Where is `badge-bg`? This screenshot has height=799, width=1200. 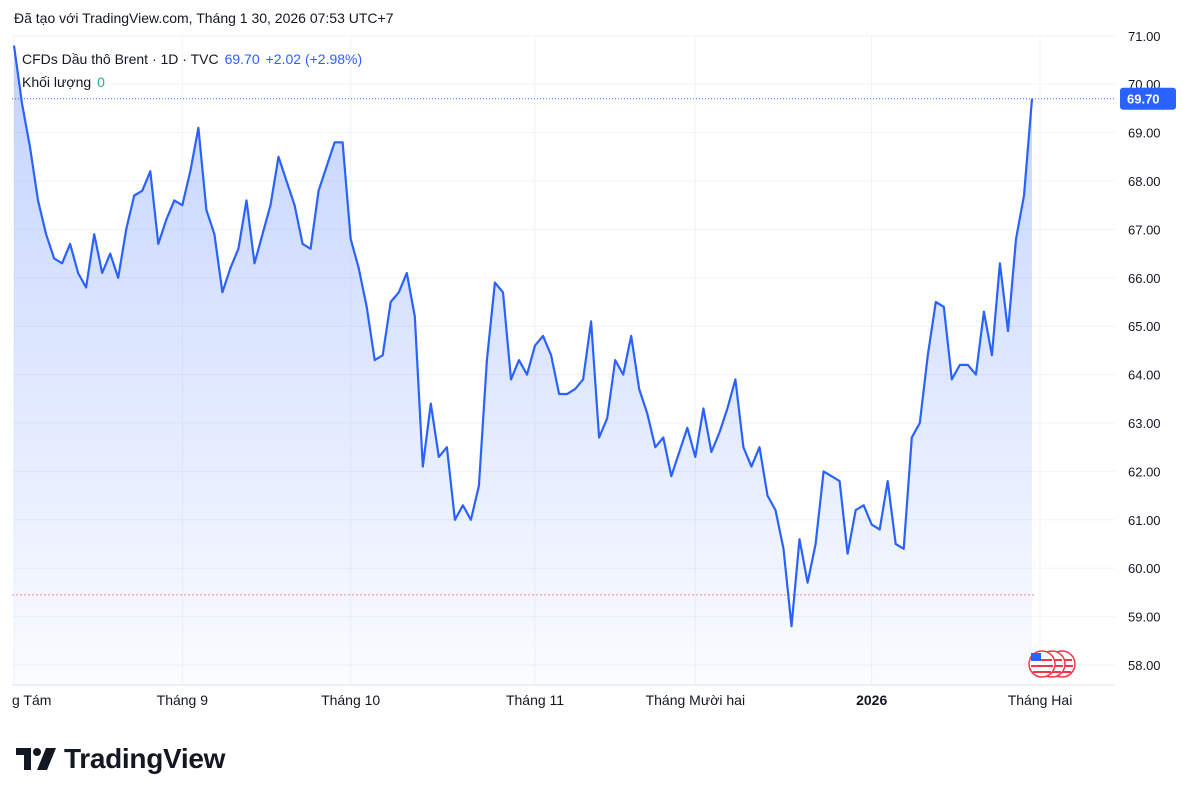 badge-bg is located at coordinates (1148, 98).